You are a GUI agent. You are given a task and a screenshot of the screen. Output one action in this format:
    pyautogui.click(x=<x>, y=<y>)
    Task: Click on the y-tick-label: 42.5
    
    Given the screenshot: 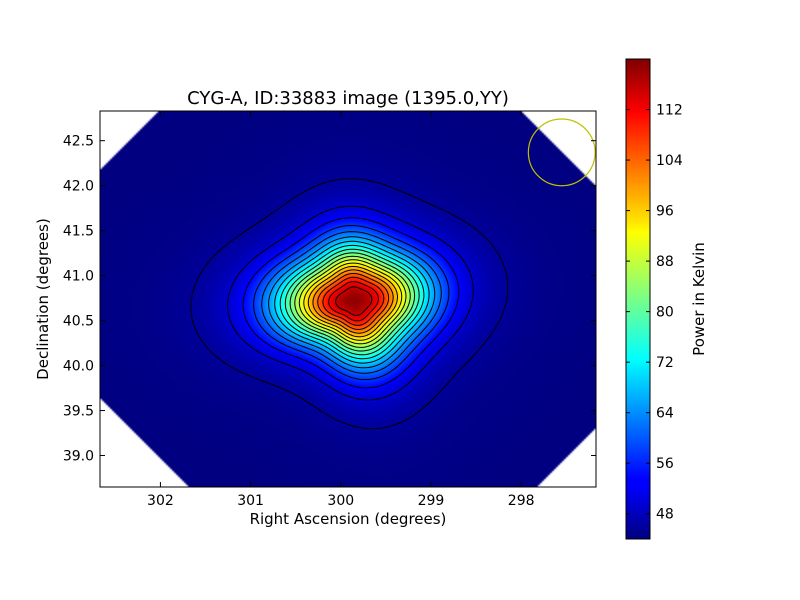 What is the action you would take?
    pyautogui.click(x=78, y=142)
    